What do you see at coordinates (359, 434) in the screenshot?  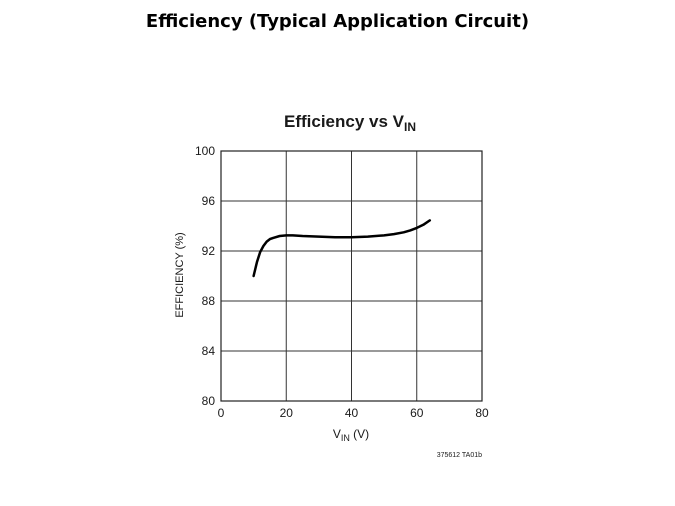 I see `x-axis-label-units: (V)` at bounding box center [359, 434].